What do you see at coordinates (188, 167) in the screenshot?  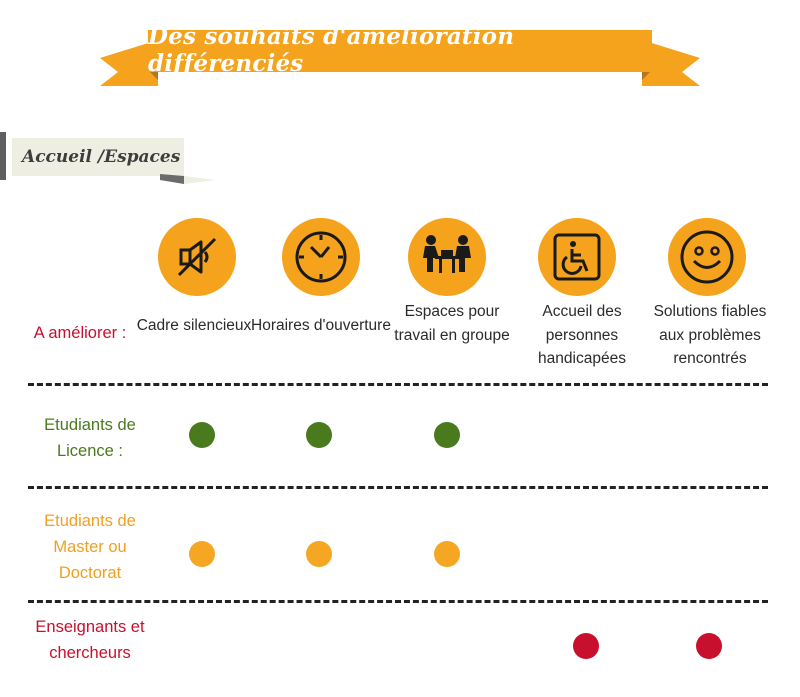 I see `section-fold-shape` at bounding box center [188, 167].